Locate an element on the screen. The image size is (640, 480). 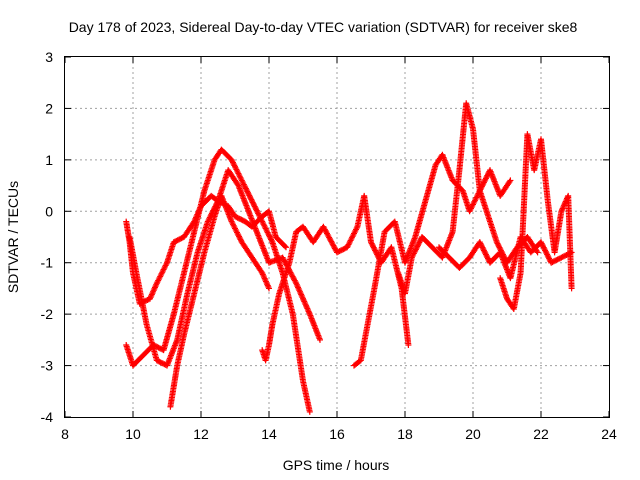
y-tick-label: -2 is located at coordinates (47, 314).